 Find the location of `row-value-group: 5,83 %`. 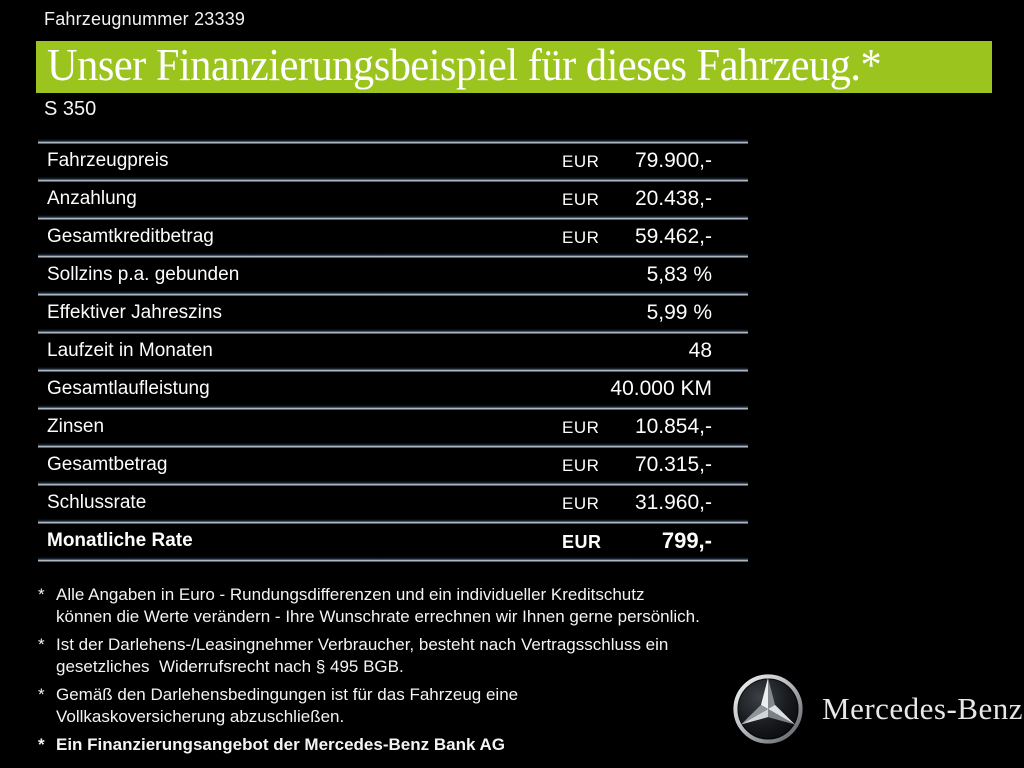

row-value-group: 5,83 % is located at coordinates (655, 275).